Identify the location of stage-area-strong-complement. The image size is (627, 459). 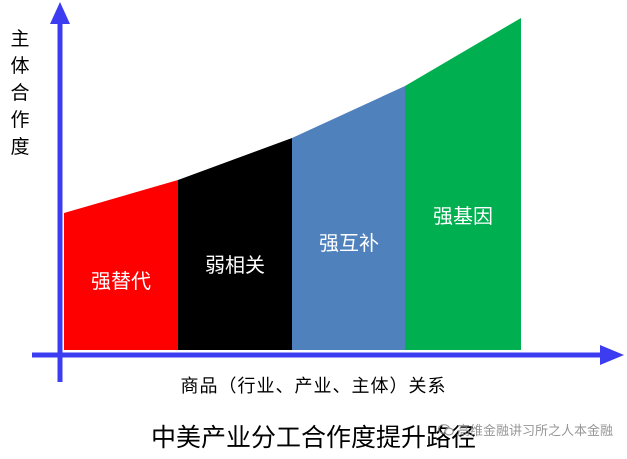
(348, 218).